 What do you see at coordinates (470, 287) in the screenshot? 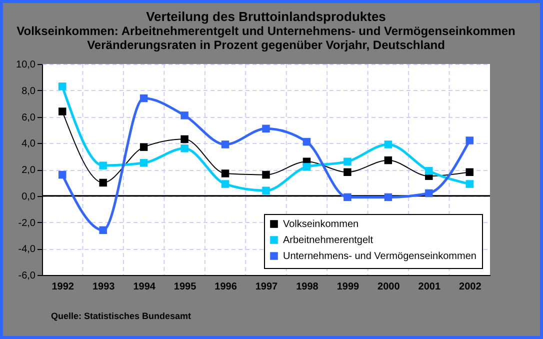
I see `x-tick-label: 2002` at bounding box center [470, 287].